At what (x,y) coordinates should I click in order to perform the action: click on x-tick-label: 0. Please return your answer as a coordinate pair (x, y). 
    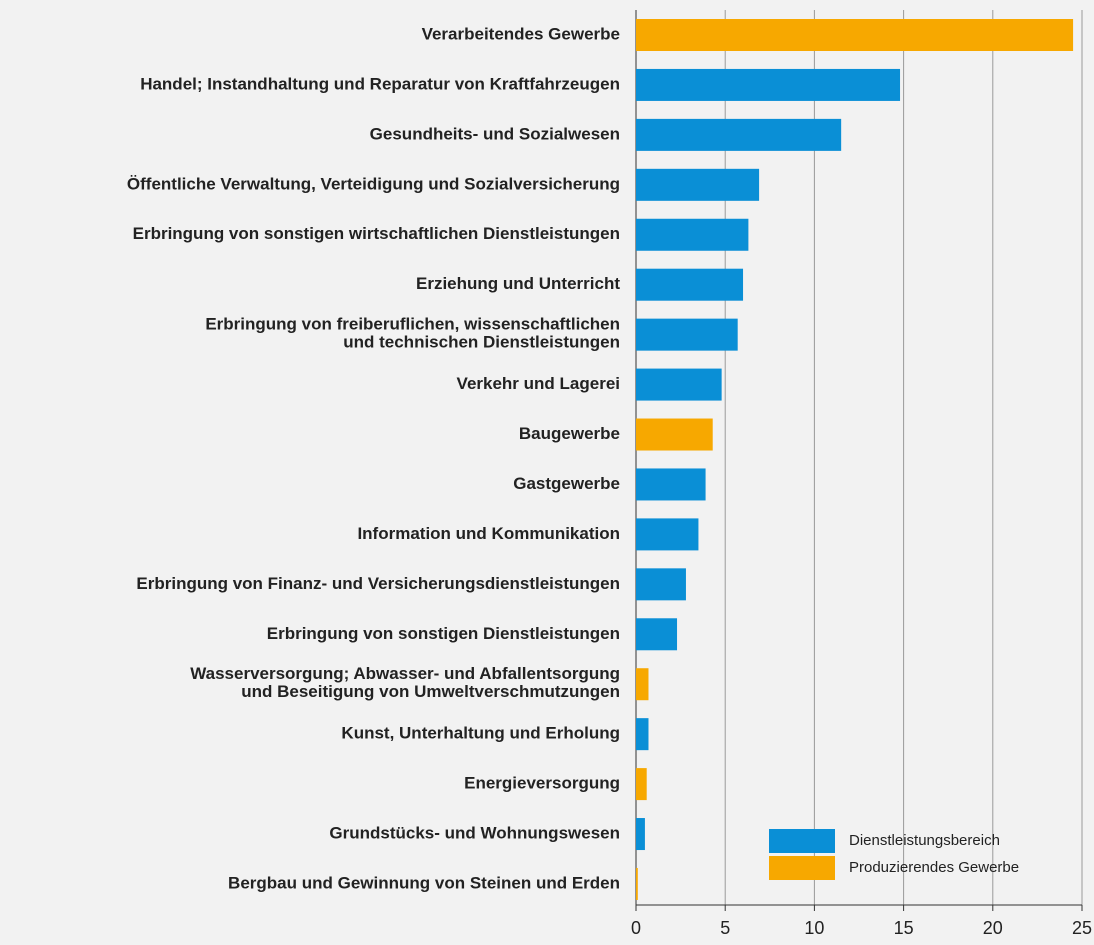
    Looking at the image, I should click on (636, 928).